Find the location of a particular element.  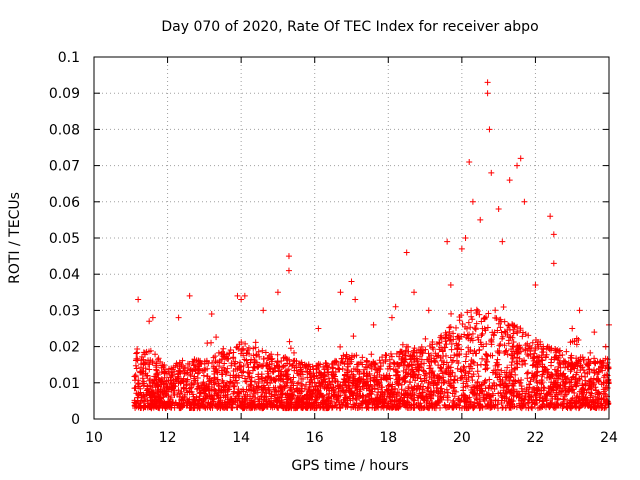

y-tick-label: 0.08 is located at coordinates (64, 130).